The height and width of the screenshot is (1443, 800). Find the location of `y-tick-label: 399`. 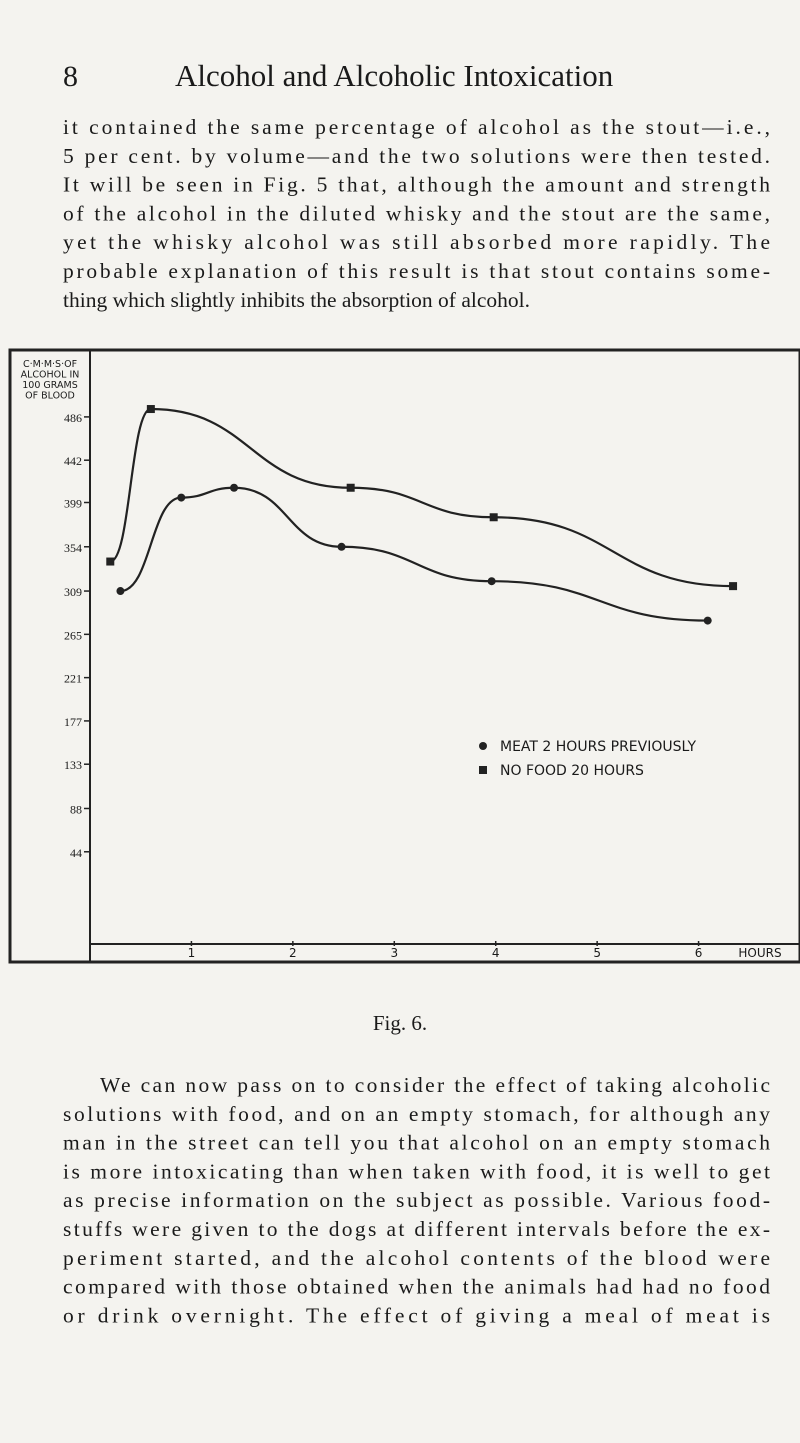

y-tick-label: 399 is located at coordinates (73, 504).